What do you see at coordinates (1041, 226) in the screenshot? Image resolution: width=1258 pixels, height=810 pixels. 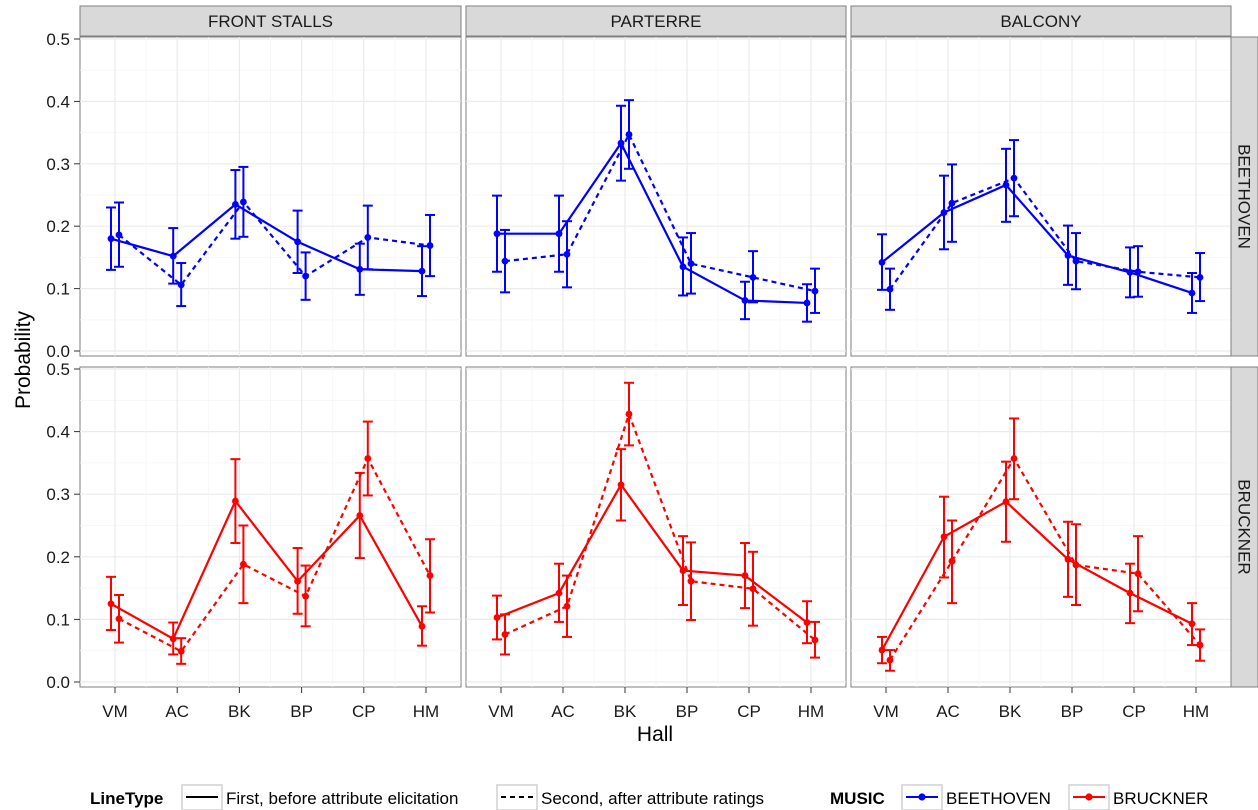 I see `panel-balcony-beethoven` at bounding box center [1041, 226].